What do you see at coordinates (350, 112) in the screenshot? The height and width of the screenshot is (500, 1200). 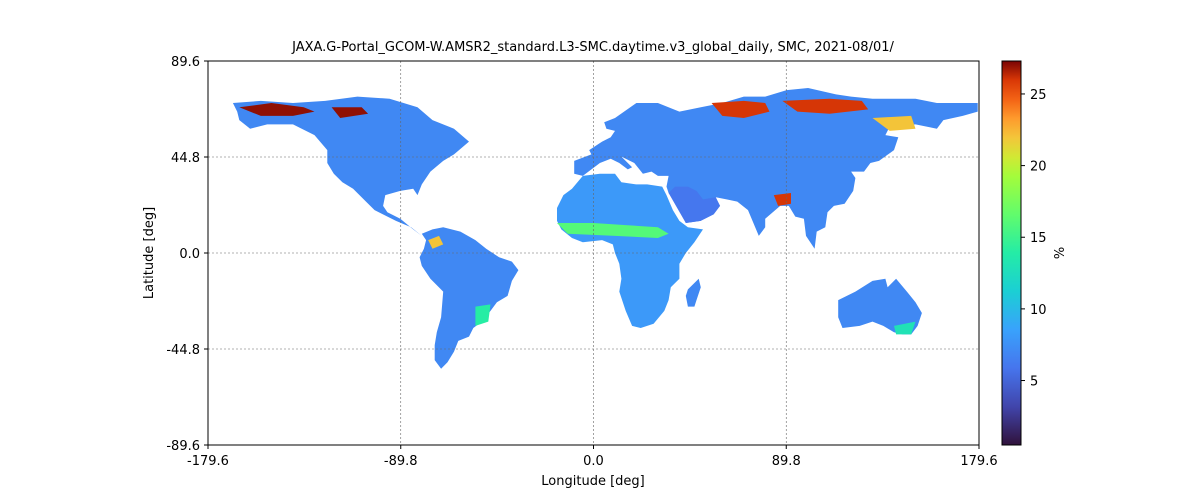 I see `region-canadian-arctic-wet` at bounding box center [350, 112].